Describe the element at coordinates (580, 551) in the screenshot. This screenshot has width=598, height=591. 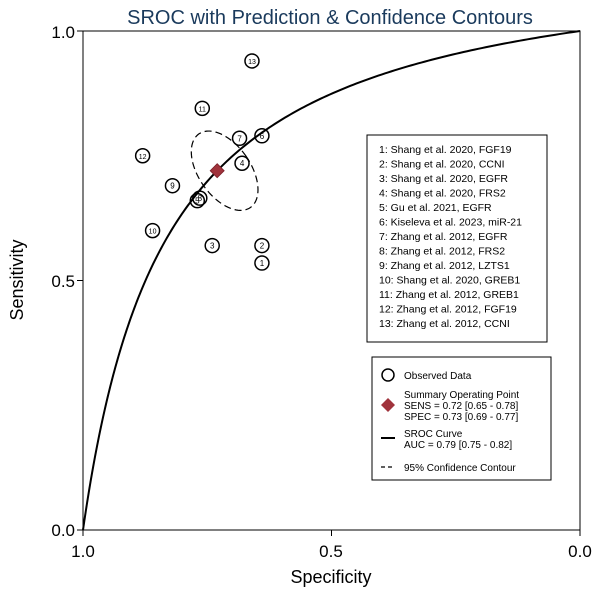
I see `x-tick-label: 0.0` at that location.